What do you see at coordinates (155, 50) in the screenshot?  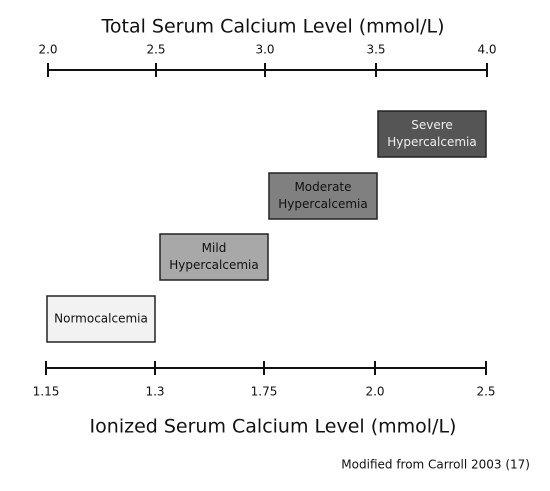 I see `top-tick-label: 2.5` at bounding box center [155, 50].